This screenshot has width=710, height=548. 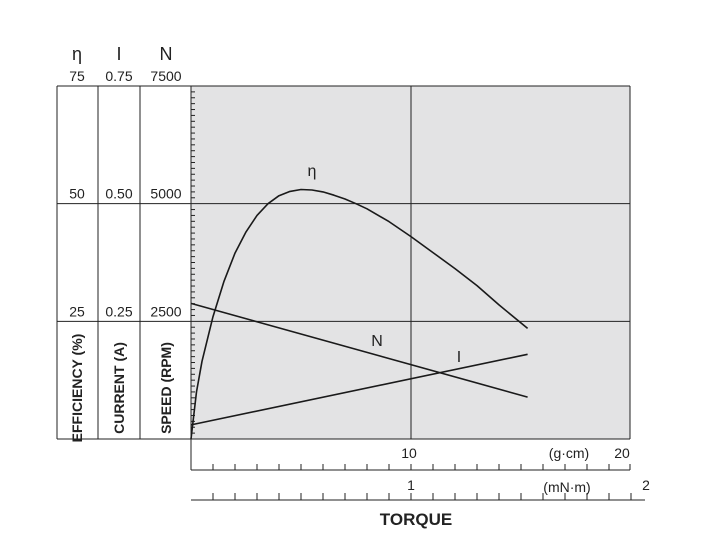 I want to click on x-axis-title: TORQUE, so click(x=416, y=519).